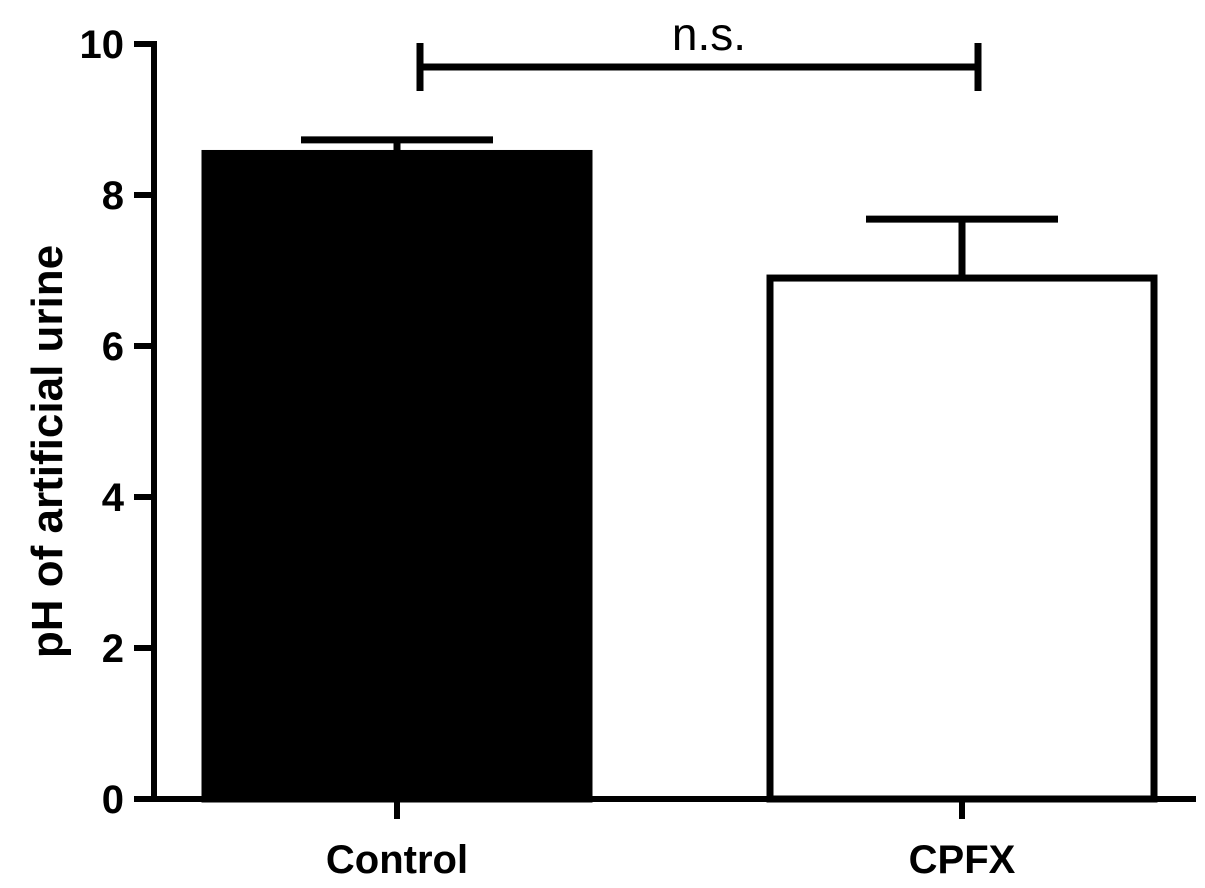 The height and width of the screenshot is (888, 1205). Describe the element at coordinates (671, 840) in the screenshot. I see `x-tick-group: Control CPFX` at that location.